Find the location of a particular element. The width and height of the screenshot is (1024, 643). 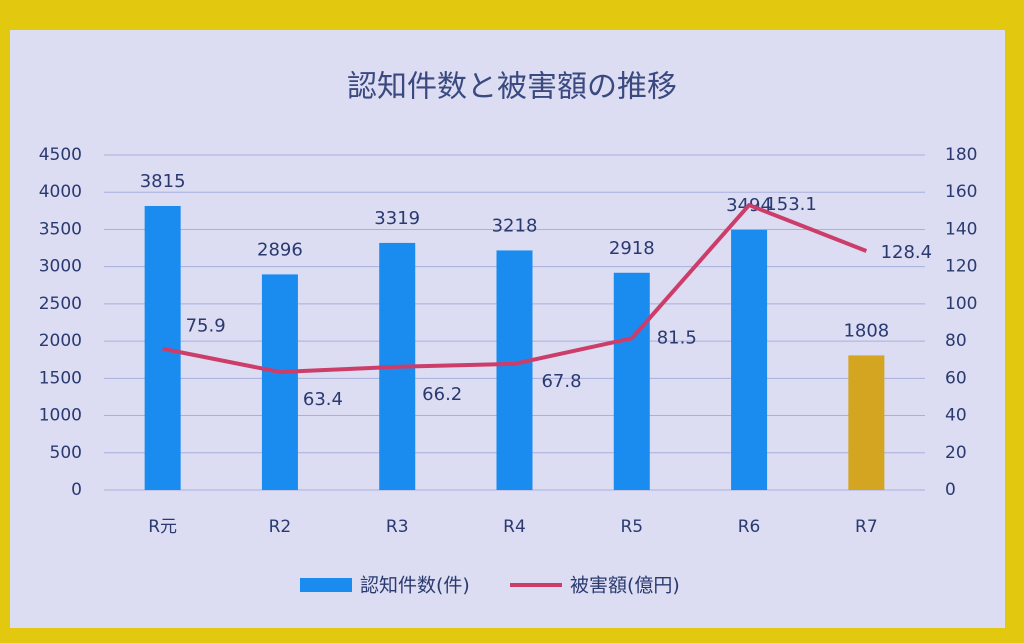

y-tick-label: 500 is located at coordinates (66, 453).